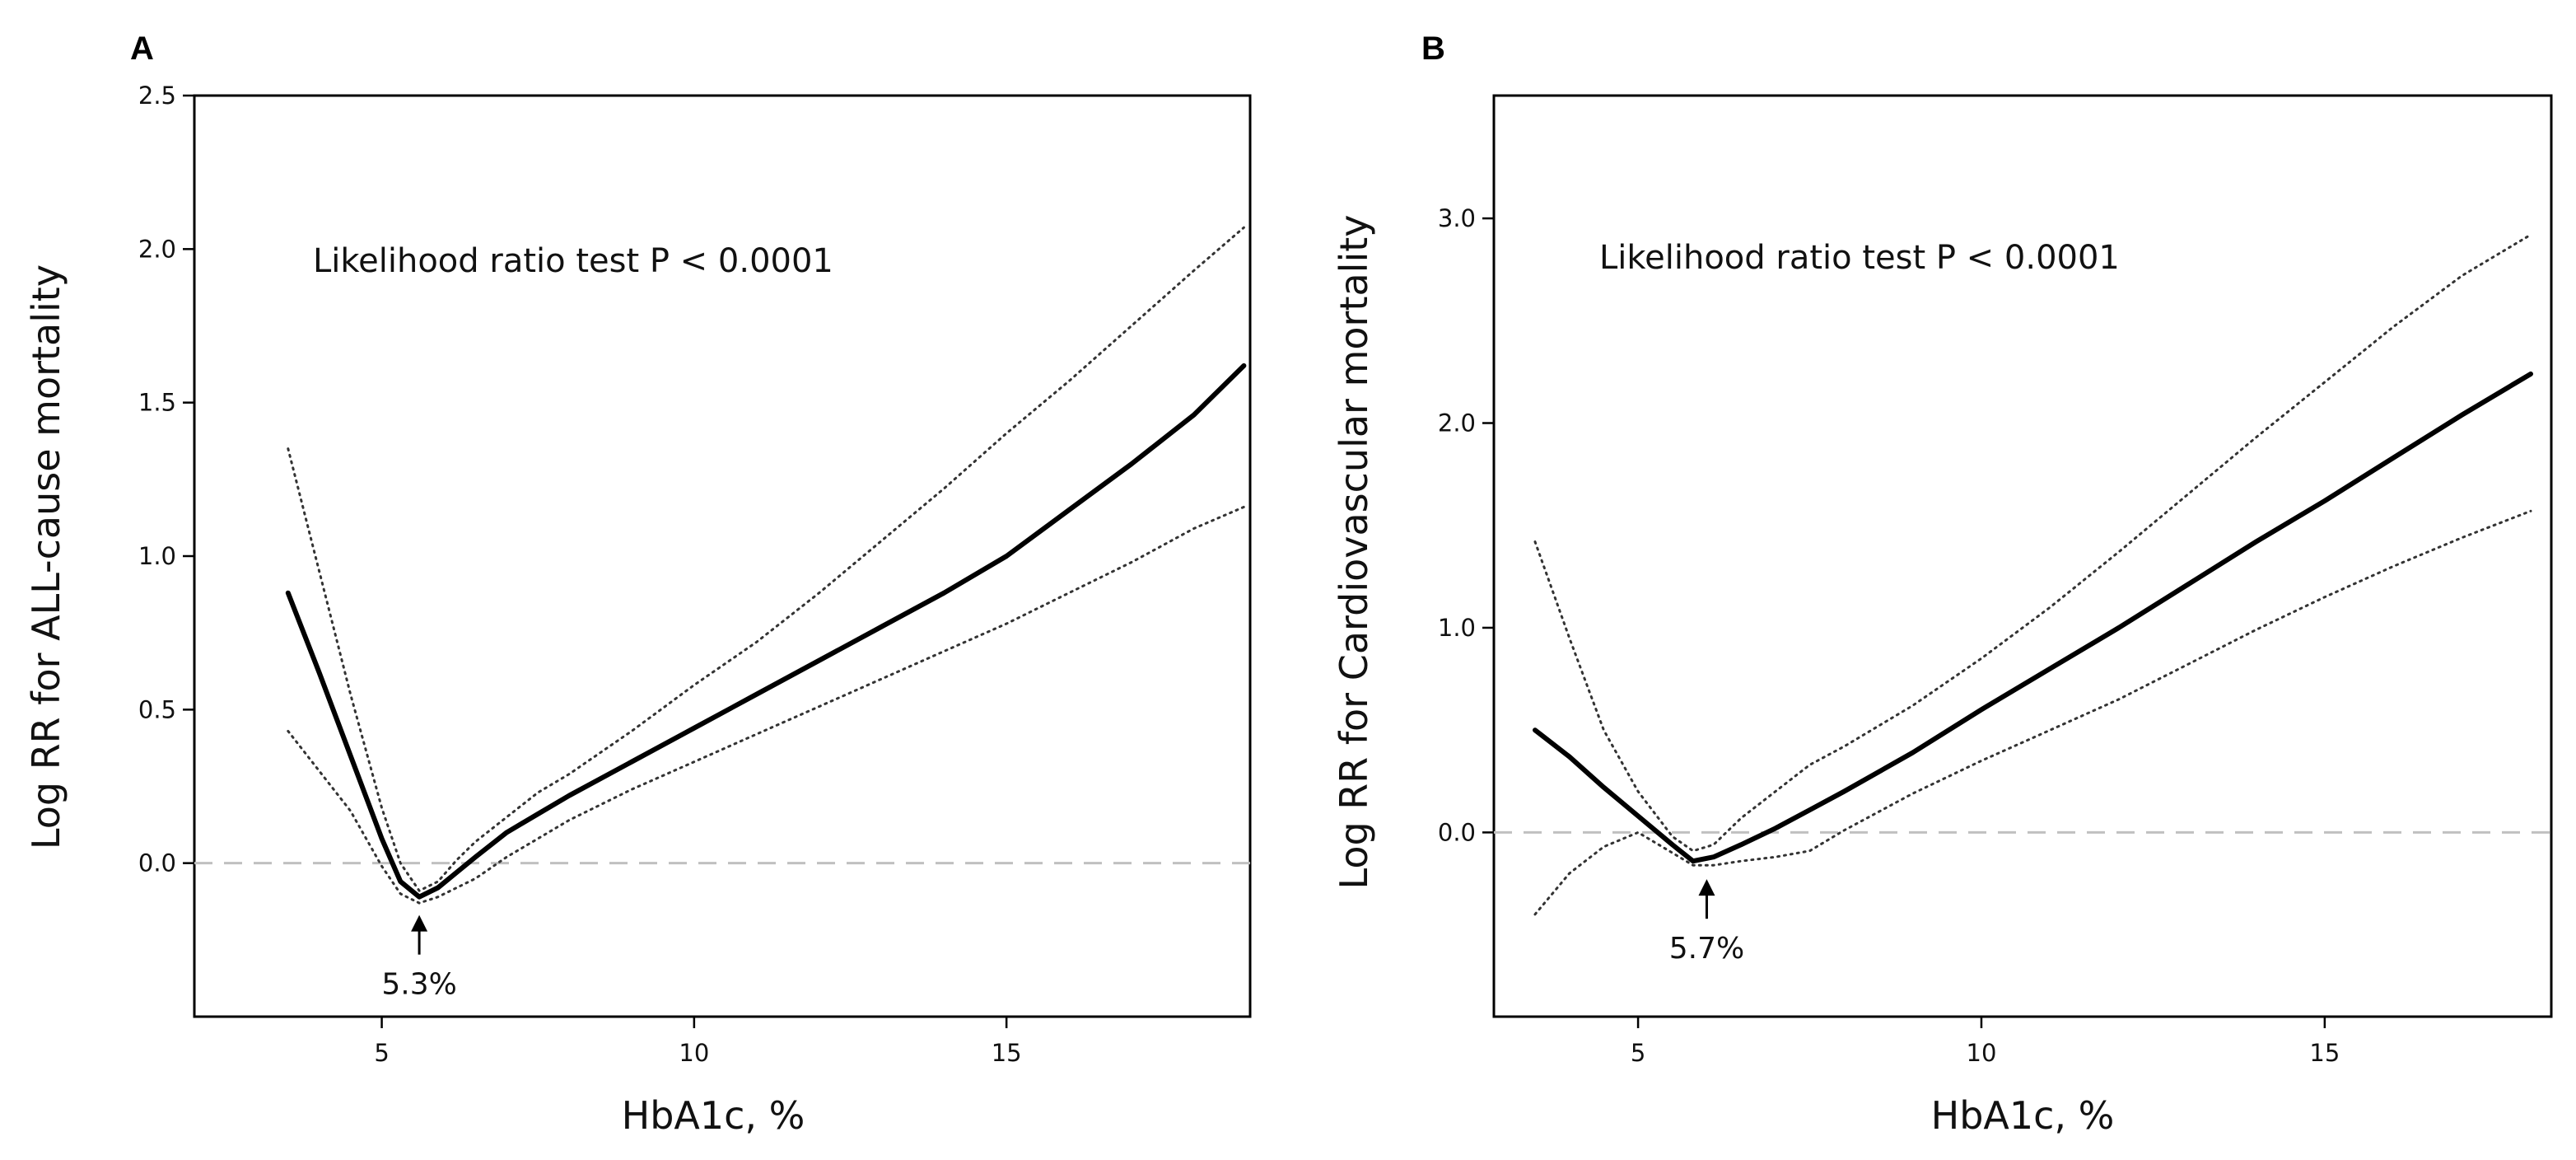 This screenshot has height=1160, width=2576. What do you see at coordinates (1457, 218) in the screenshot?
I see `panel-b-y-tick-label: 3.0` at bounding box center [1457, 218].